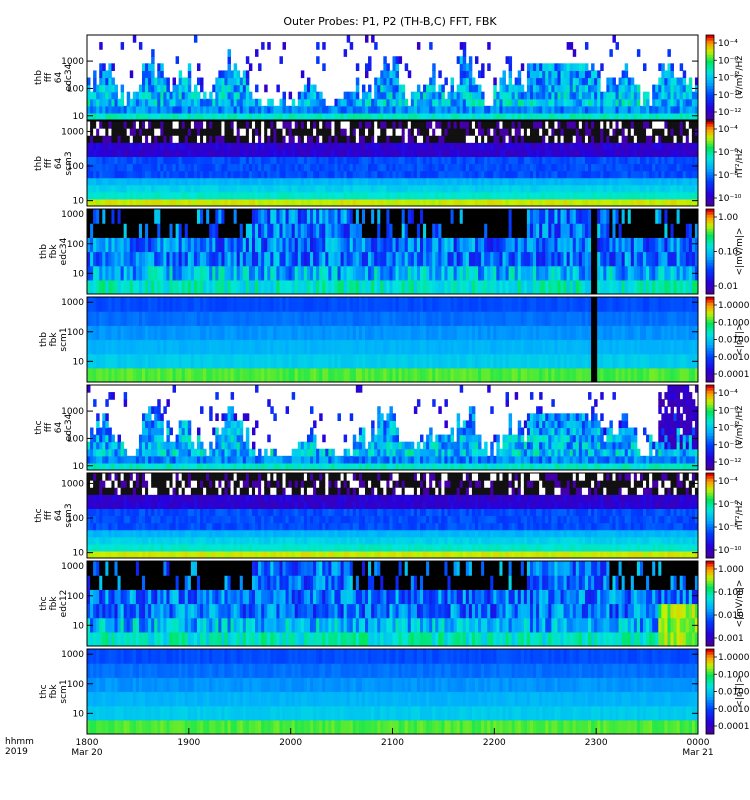  I want to click on x-tick-label: 1900, so click(188, 743).